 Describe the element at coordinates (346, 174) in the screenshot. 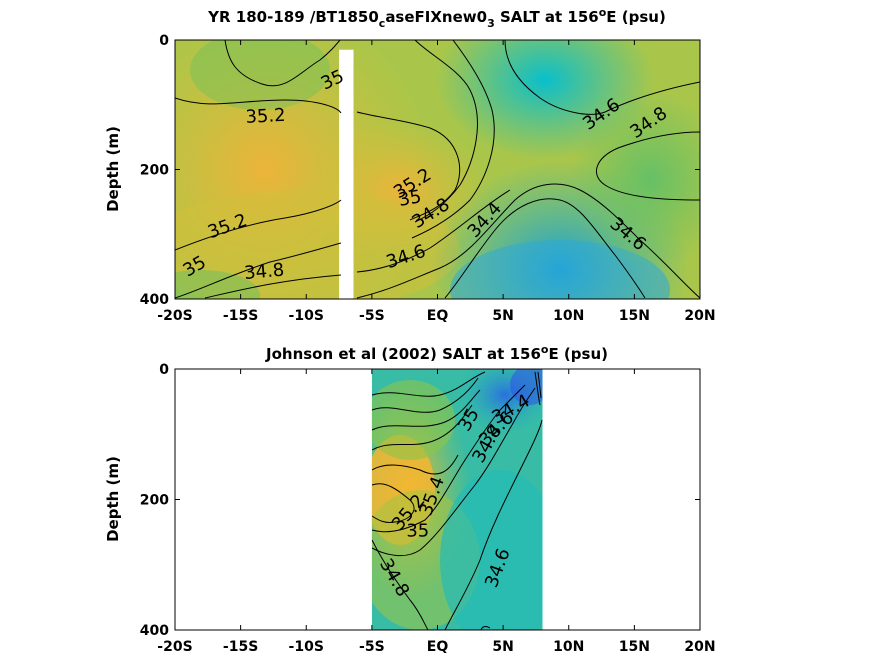

I see `chart-top-data-gap` at that location.